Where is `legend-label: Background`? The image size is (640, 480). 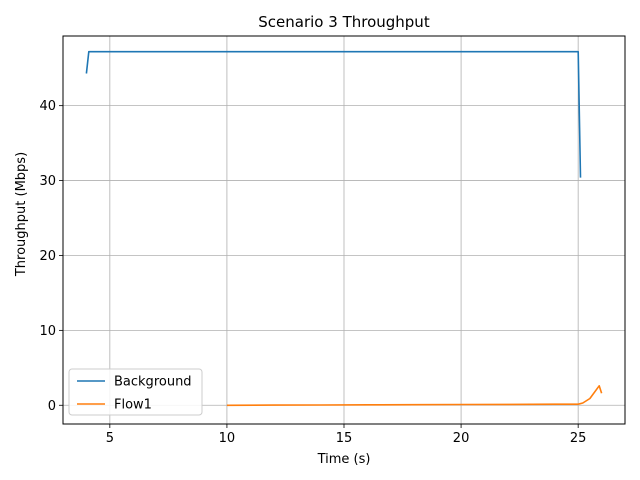 legend-label: Background is located at coordinates (153, 382).